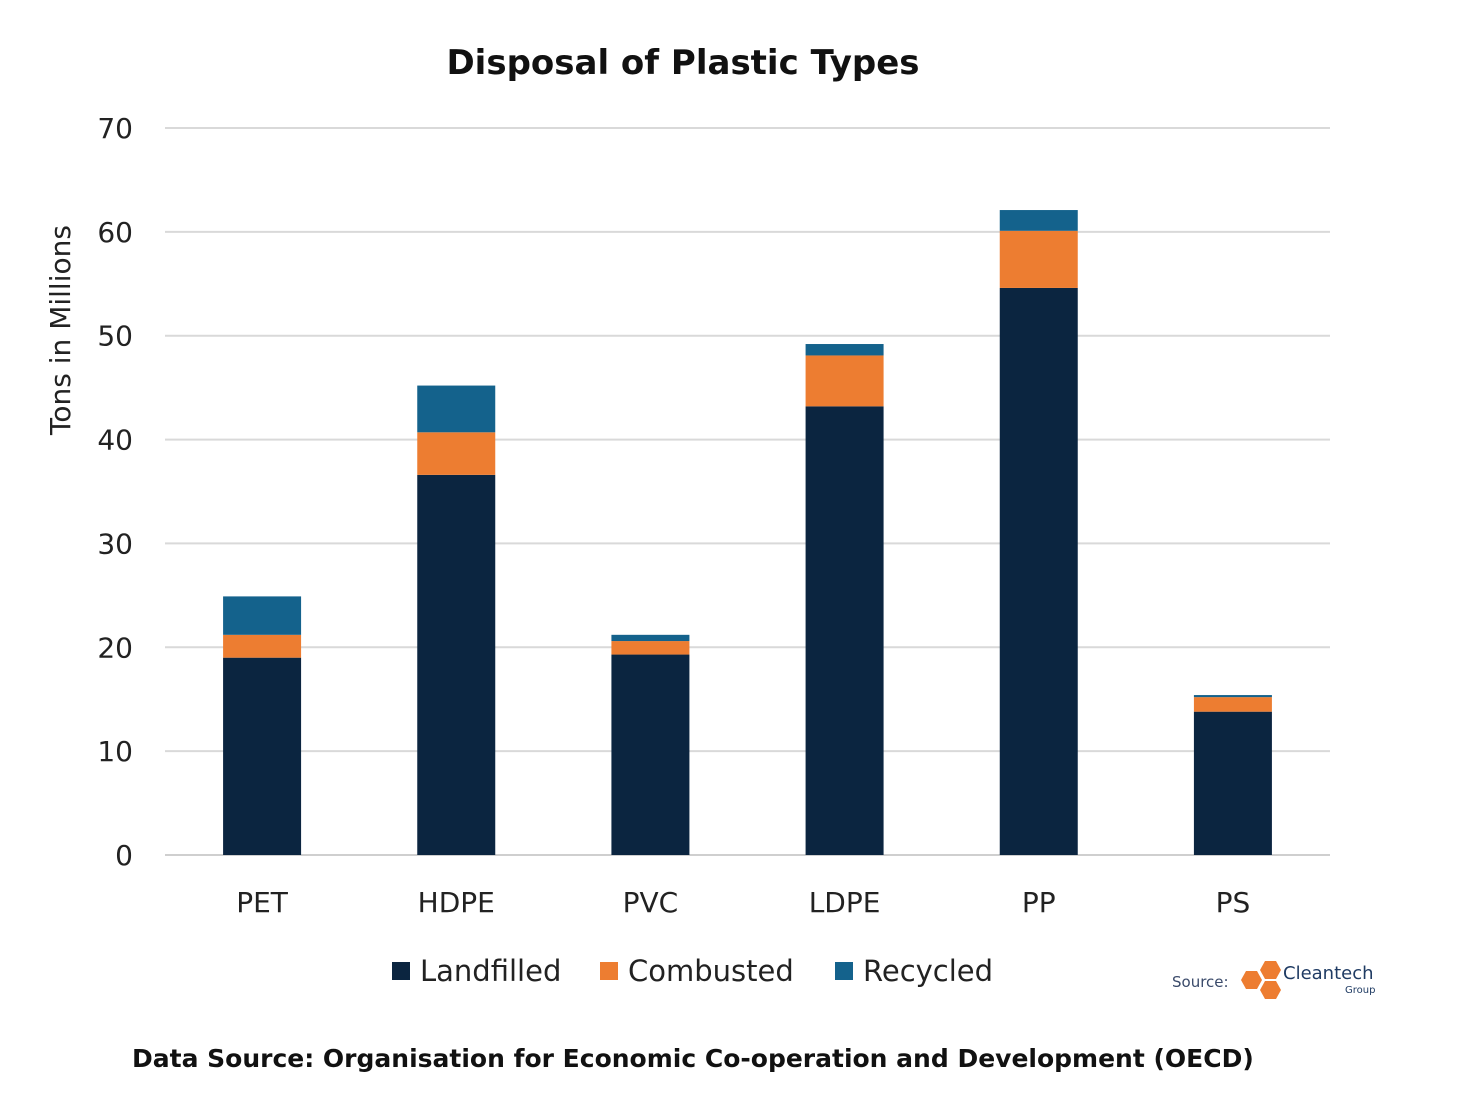 Image resolution: width=1479 pixels, height=1100 pixels. I want to click on bar-ps-landfilled, so click(1232, 783).